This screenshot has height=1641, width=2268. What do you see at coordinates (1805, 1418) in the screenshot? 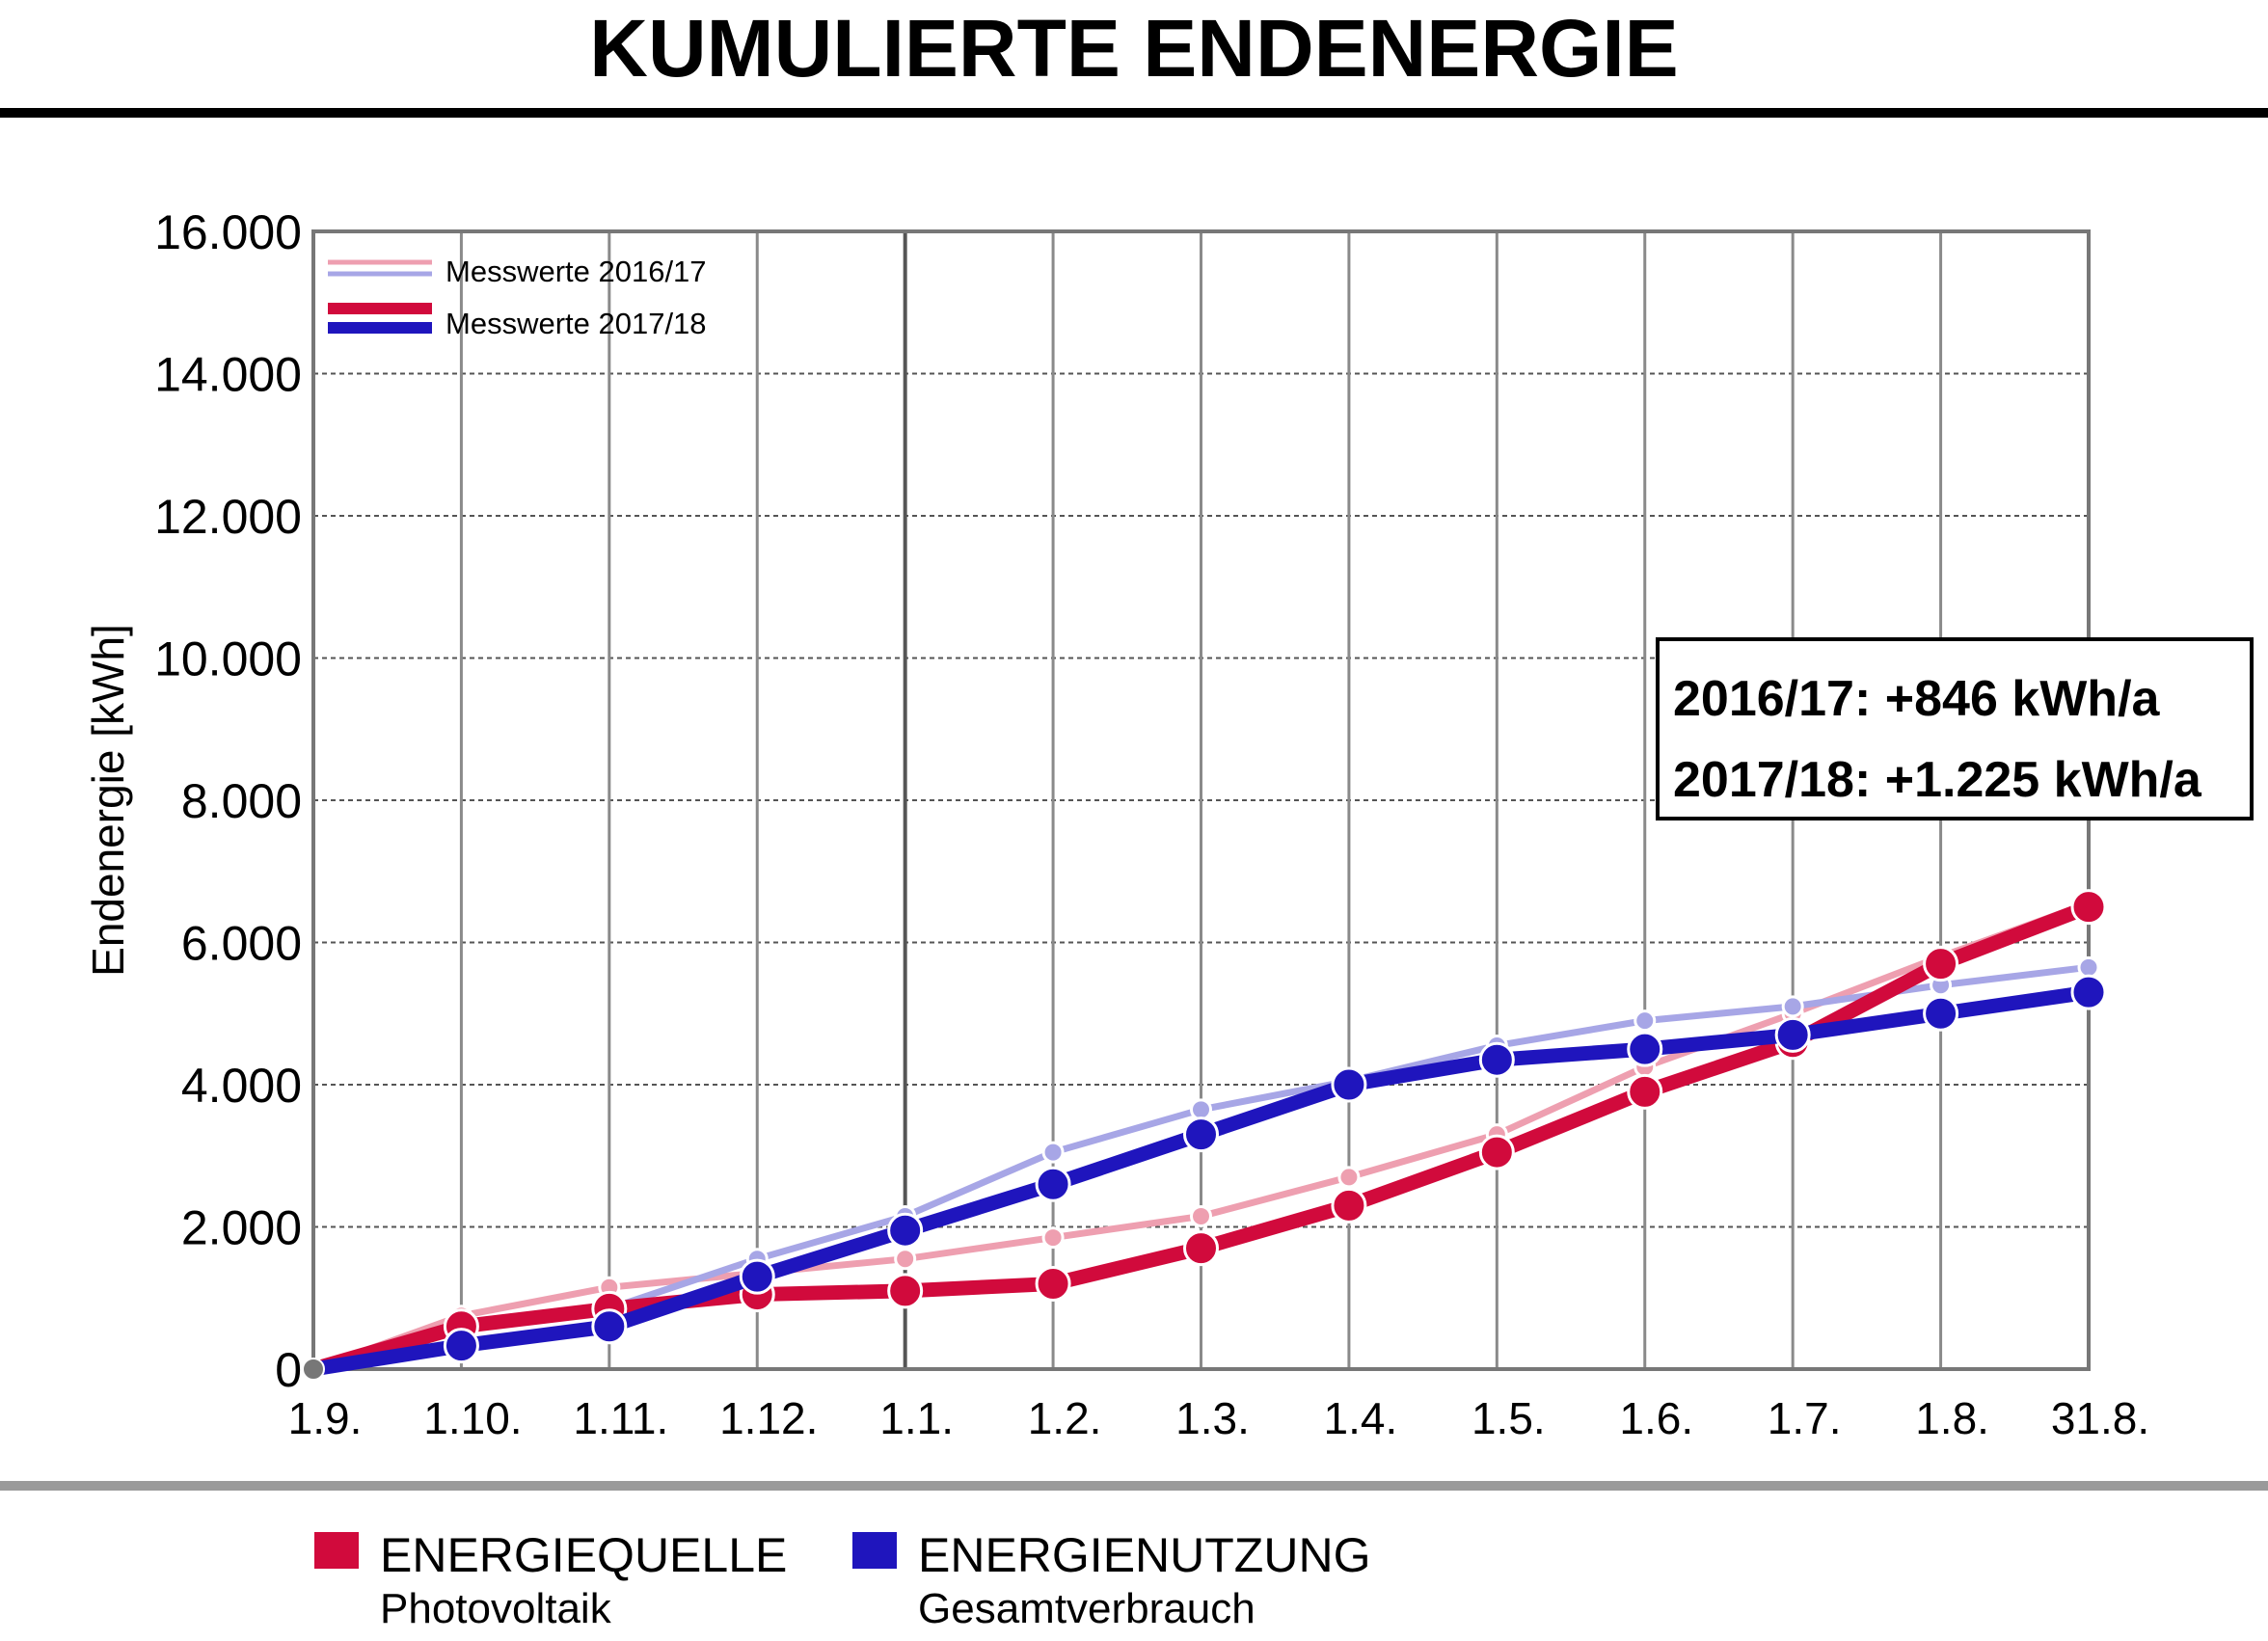
I see `x-tick-label: 1.7.` at bounding box center [1805, 1418].